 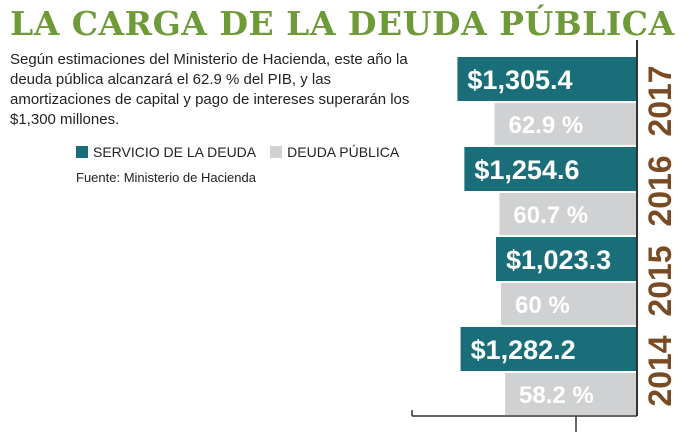 What do you see at coordinates (523, 350) in the screenshot?
I see `service-label-2014: $1,282.2` at bounding box center [523, 350].